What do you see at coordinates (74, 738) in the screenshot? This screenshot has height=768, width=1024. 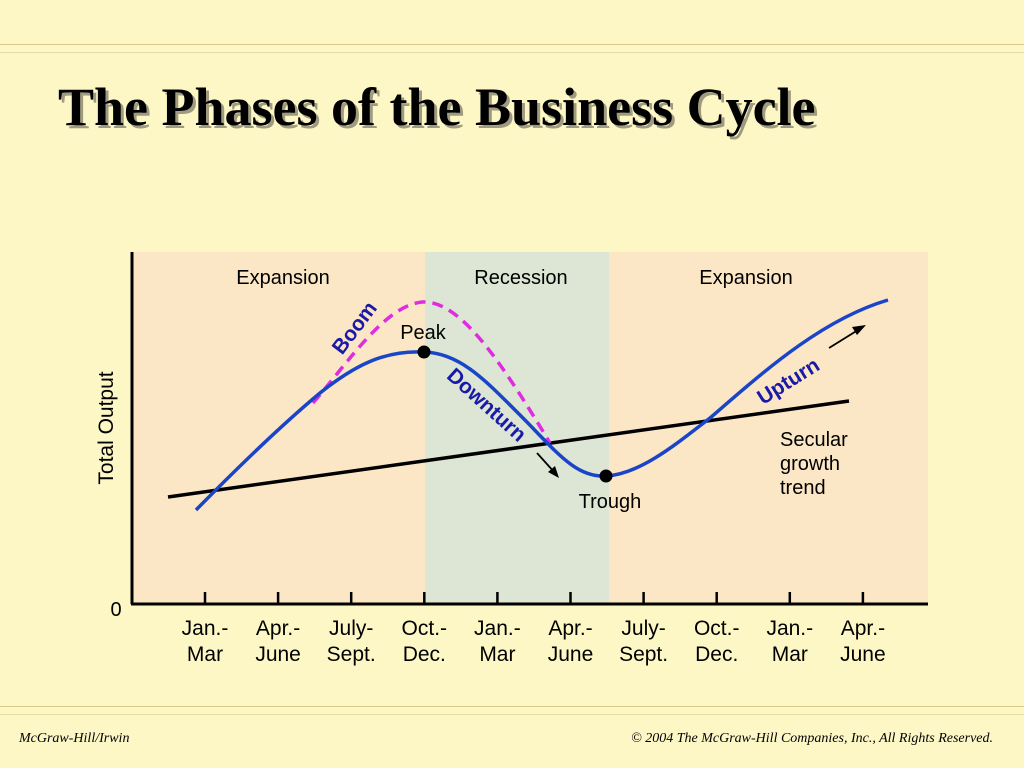 I see `footer-publisher: McGraw-Hill/Irwin` at bounding box center [74, 738].